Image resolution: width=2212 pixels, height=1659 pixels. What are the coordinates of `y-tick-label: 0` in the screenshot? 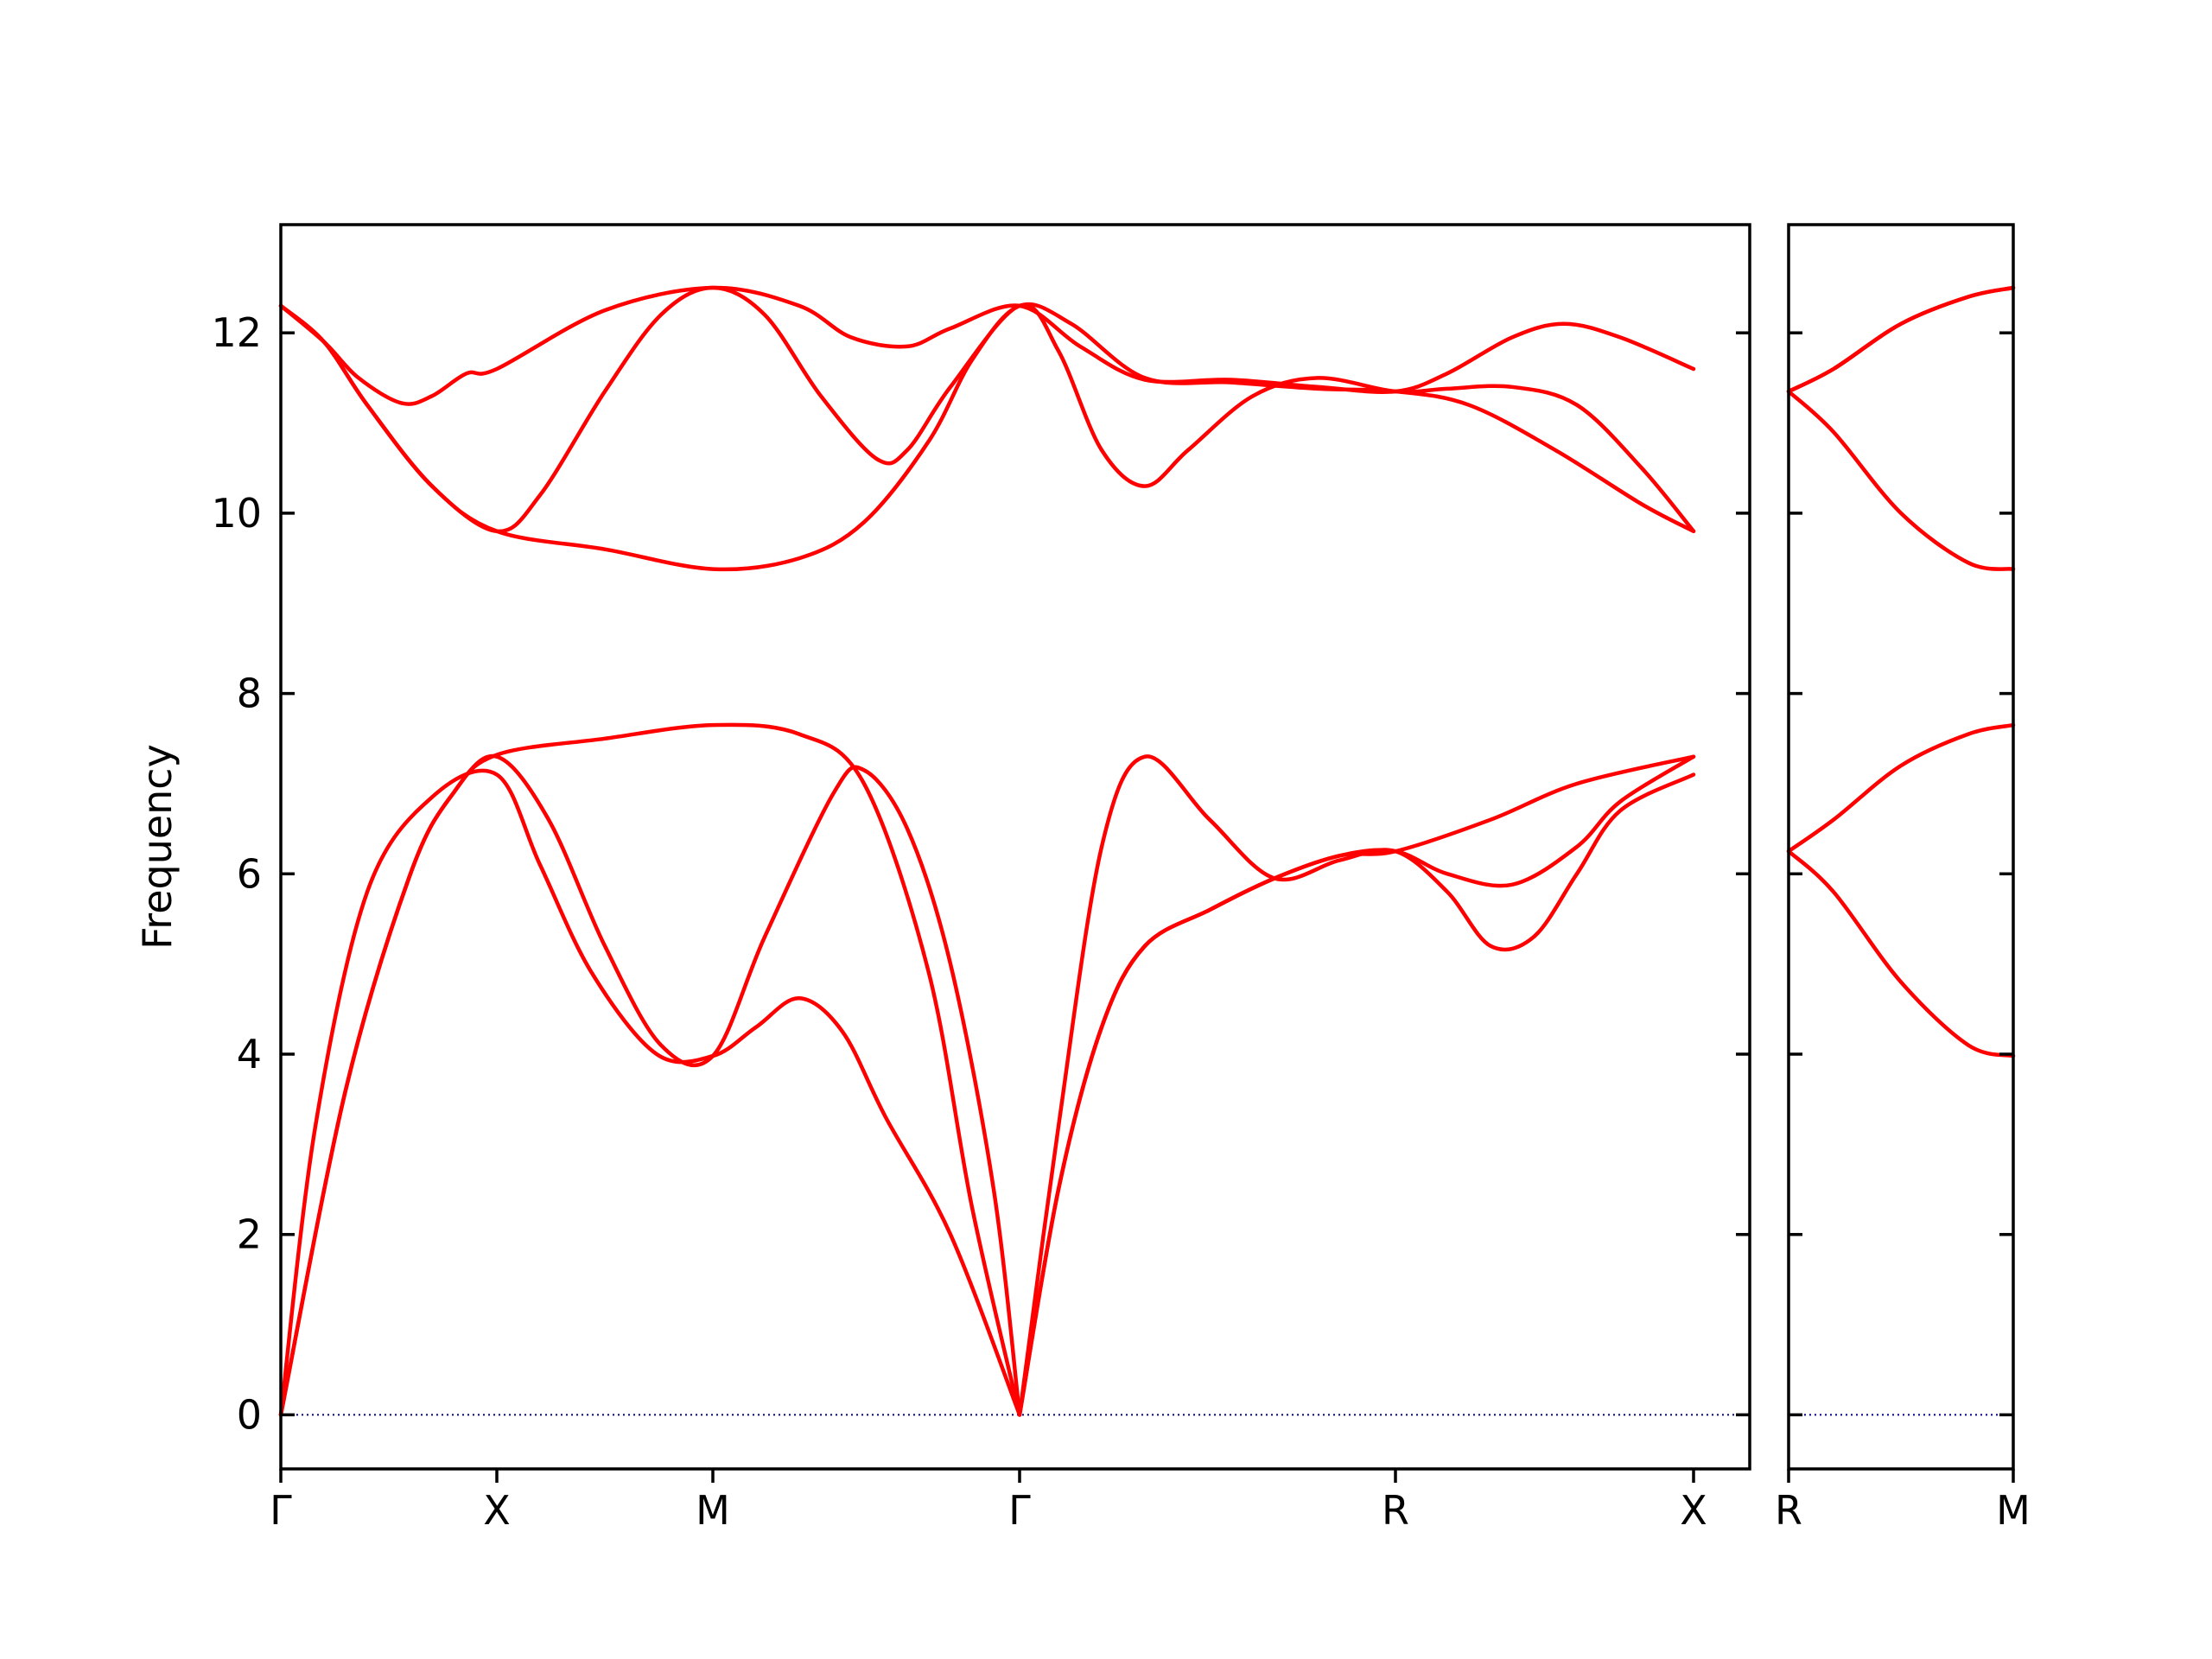 It's located at (249, 1414).